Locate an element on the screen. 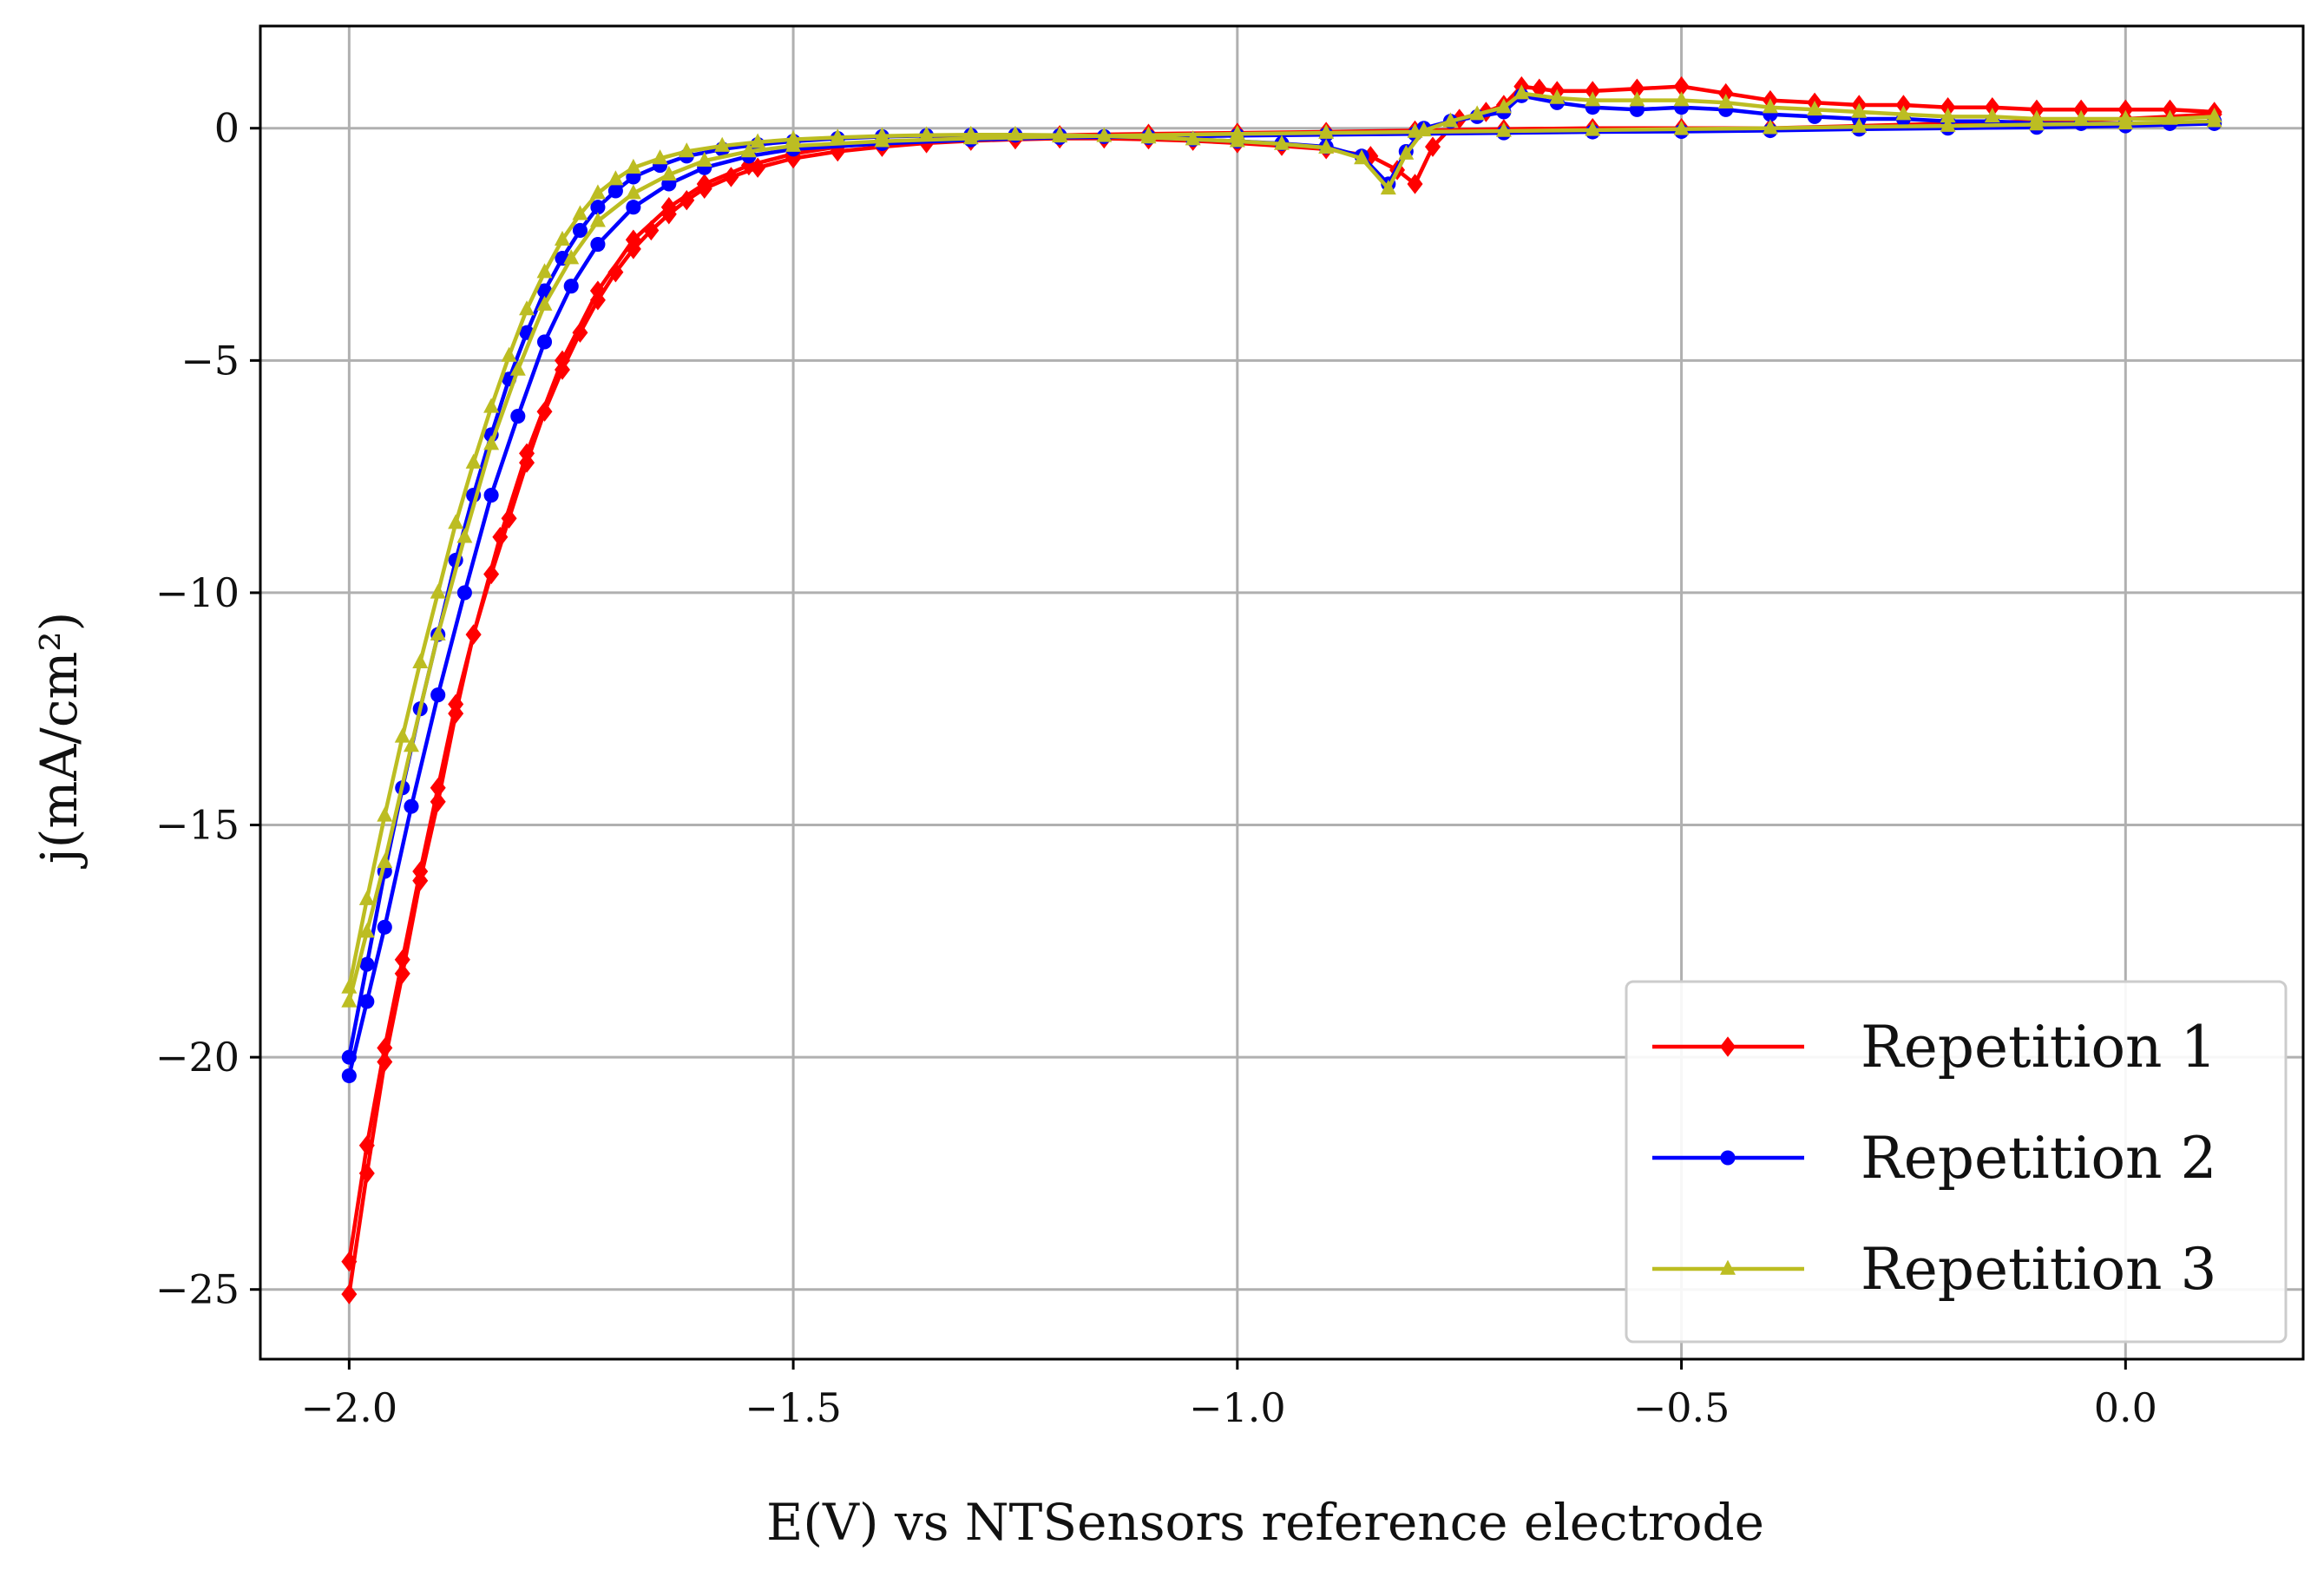 Image resolution: width=2324 pixels, height=1577 pixels. y-axis-title: j(mA/cm²) is located at coordinates (59, 740).